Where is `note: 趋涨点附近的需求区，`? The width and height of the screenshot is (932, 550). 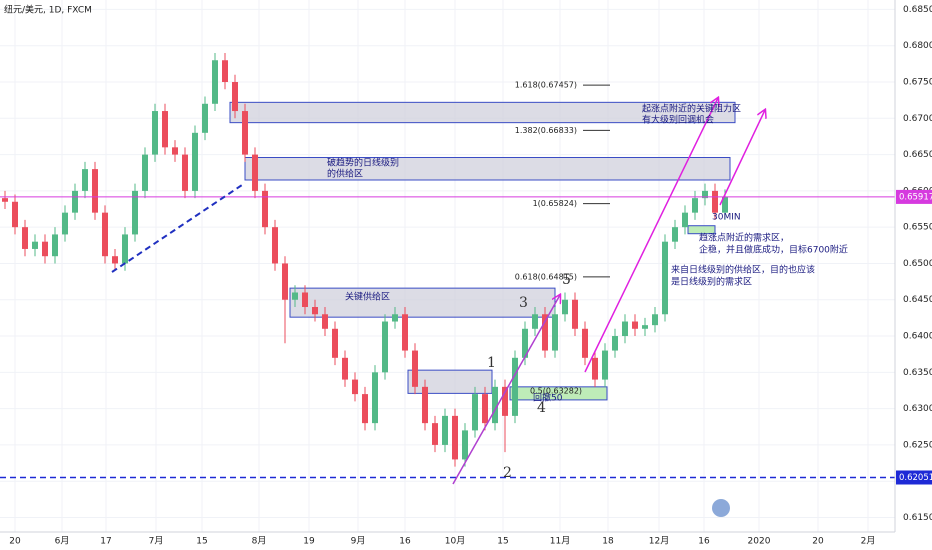
note: 趋涨点附近的需求区， is located at coordinates (744, 238).